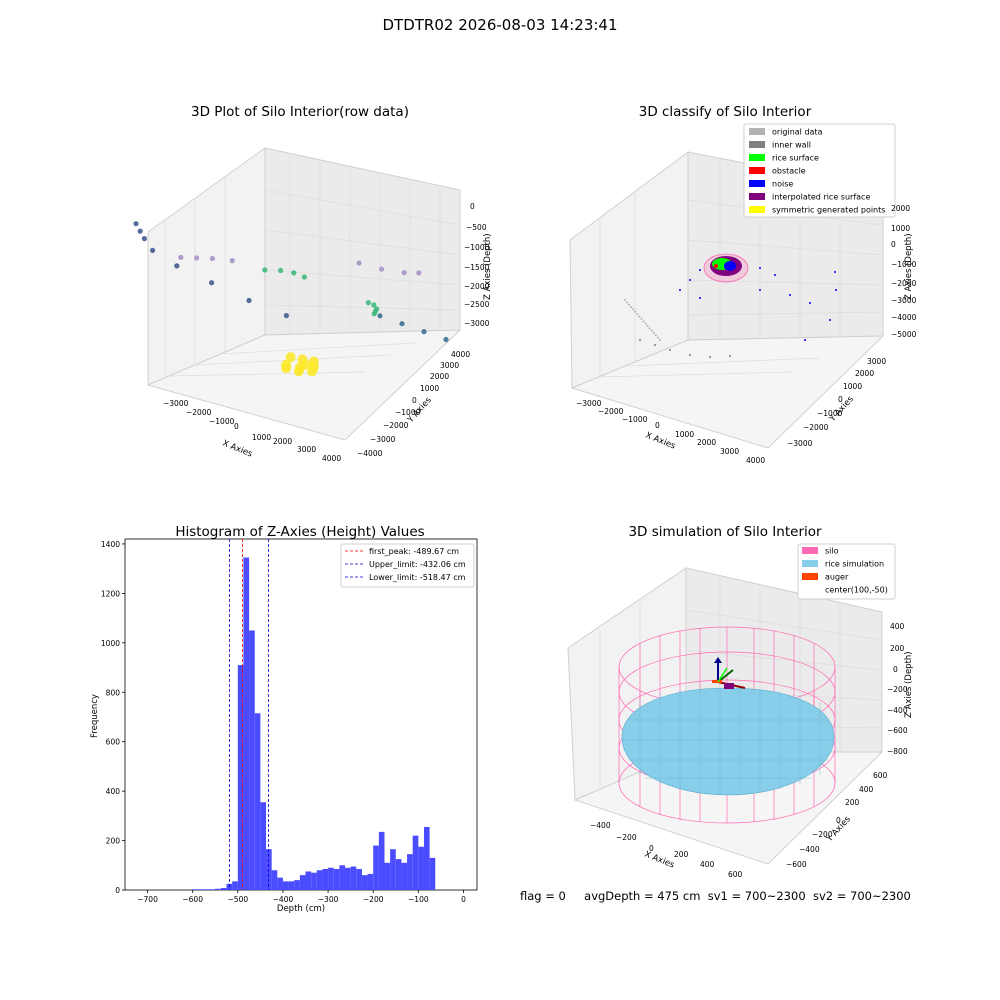  I want to click on p2-xtick-6: 3000, so click(729, 451).